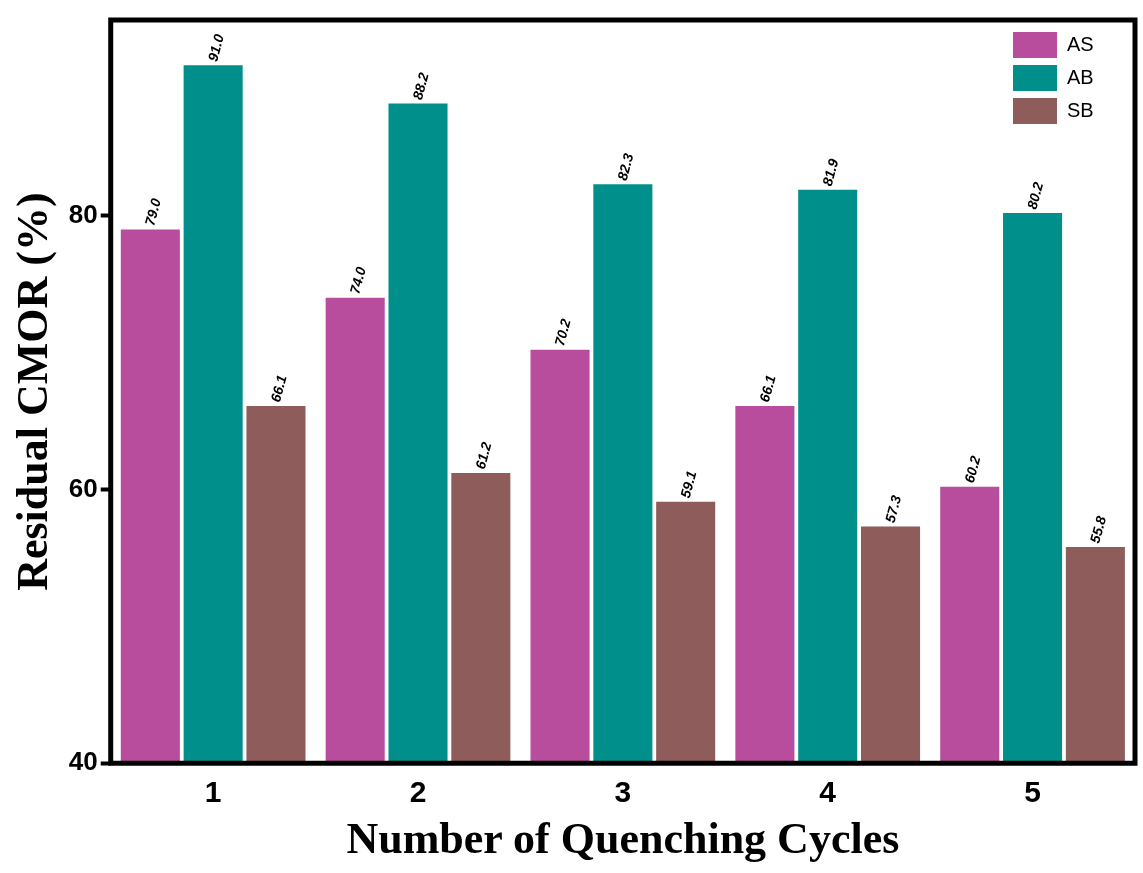 The height and width of the screenshot is (873, 1143). Describe the element at coordinates (562, 332) in the screenshot. I see `data-label: 70.2` at that location.